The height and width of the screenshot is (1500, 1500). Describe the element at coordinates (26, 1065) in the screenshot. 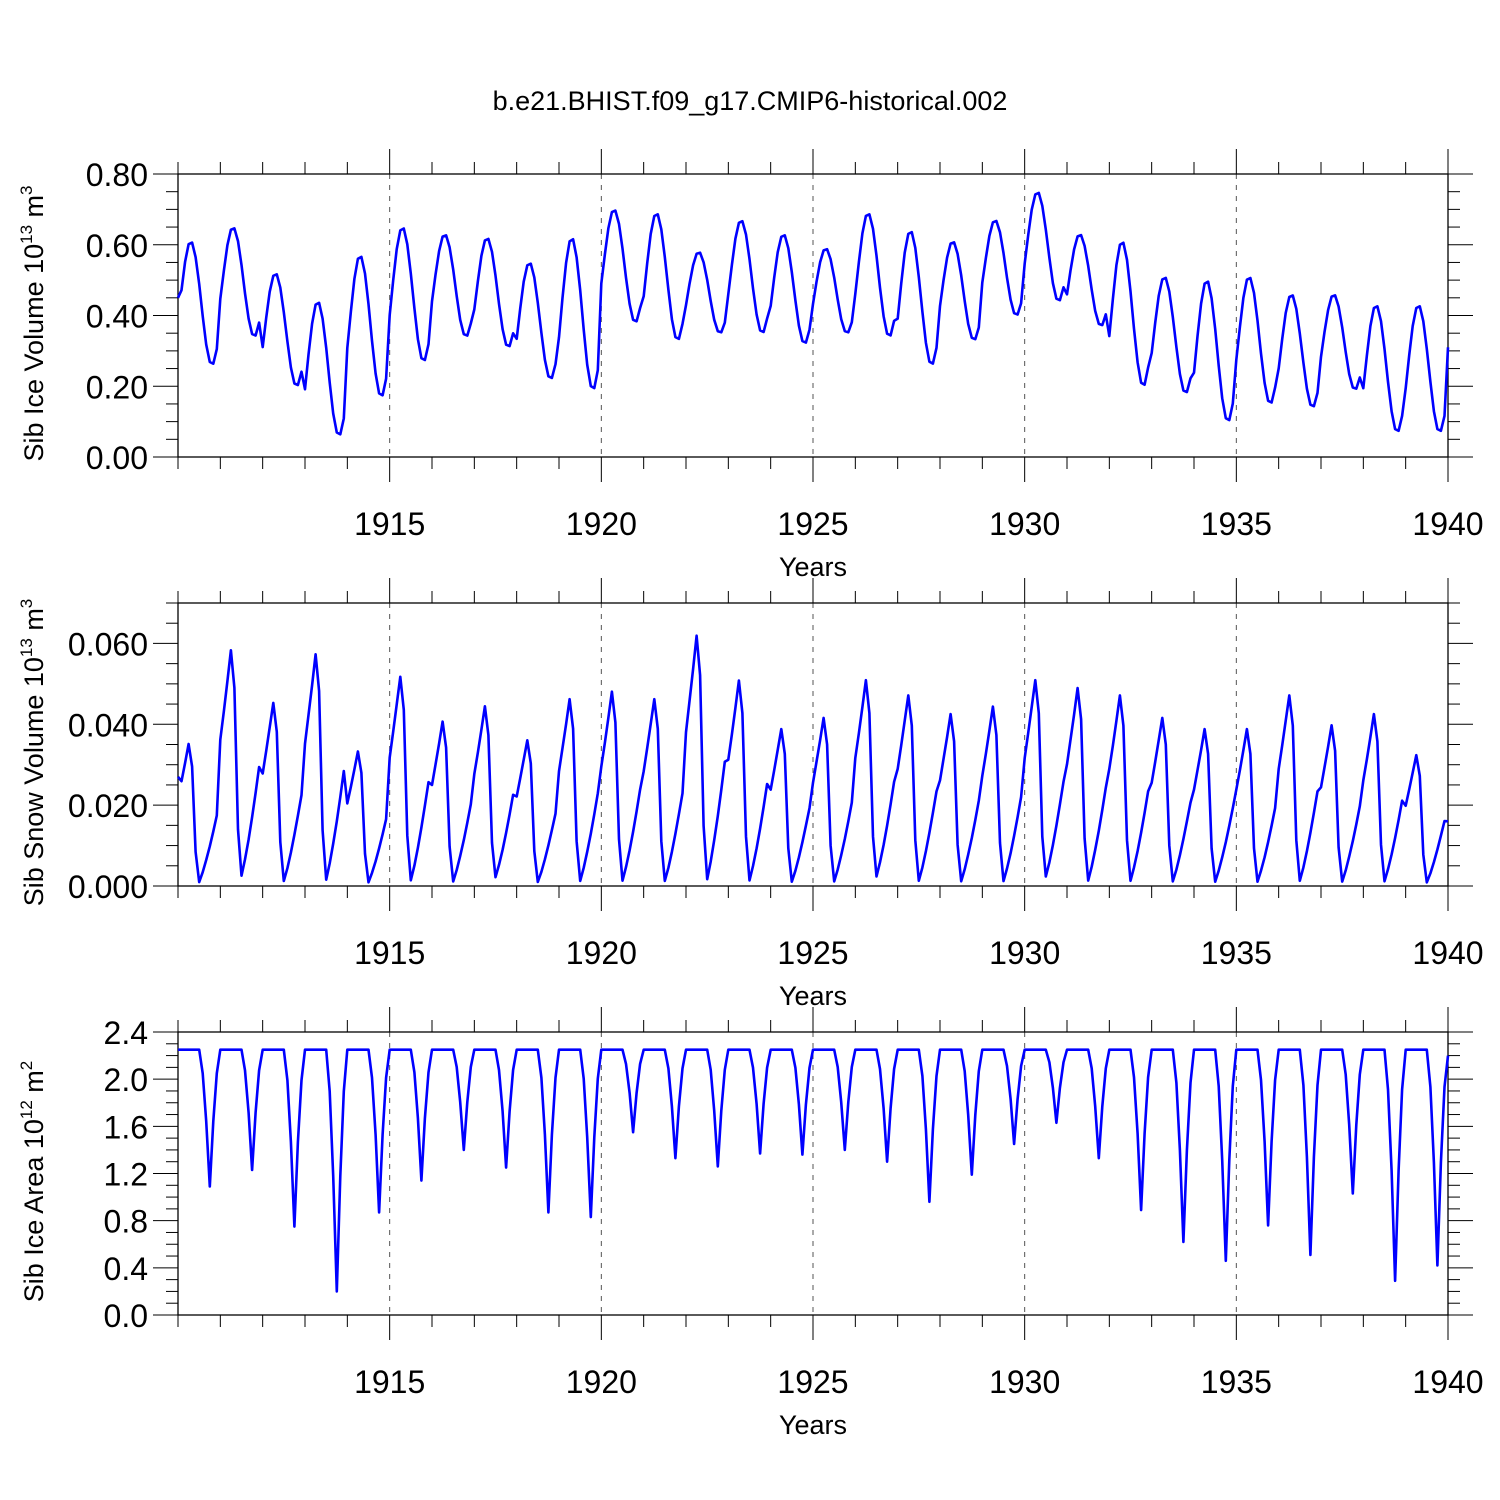

I see `y-axis-label-unit-exponent: 2` at that location.